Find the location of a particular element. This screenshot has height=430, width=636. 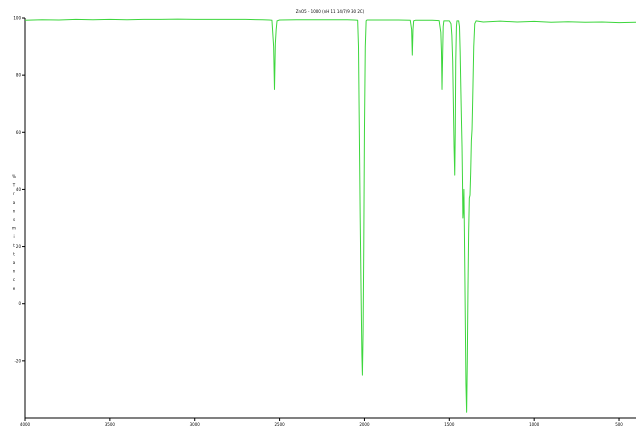

chart-title: ZnO5 - 1000 (nH 11 14/7/9 30 2C) is located at coordinates (330, 11).